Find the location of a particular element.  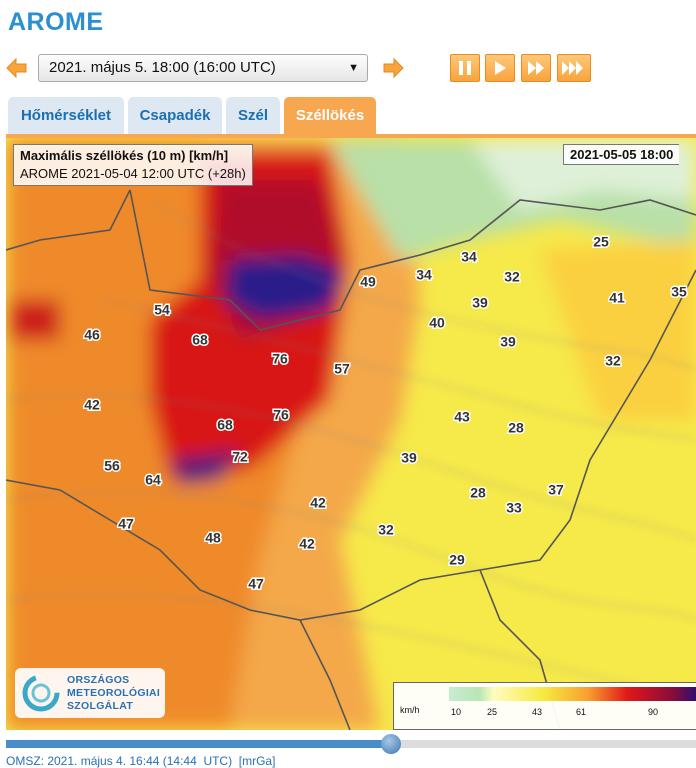

logo-text: METEOROLÓGIAI is located at coordinates (114, 693).